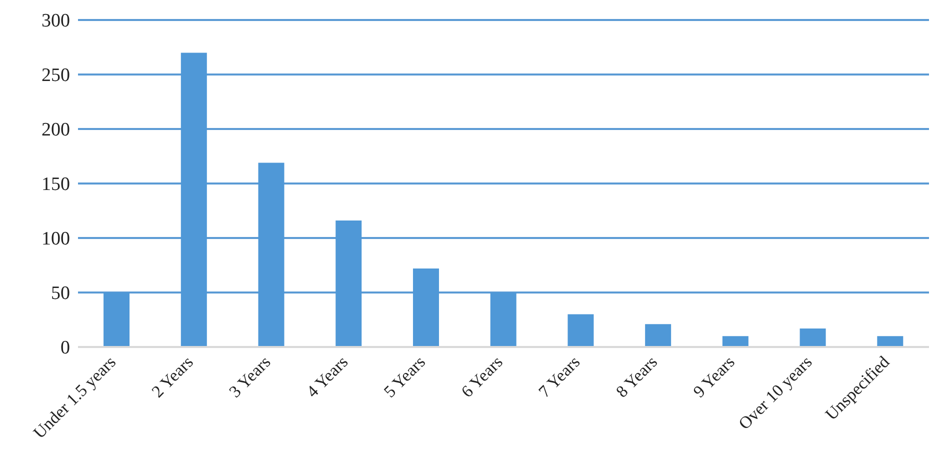  What do you see at coordinates (56, 239) in the screenshot?
I see `y-tick-label: 100` at bounding box center [56, 239].